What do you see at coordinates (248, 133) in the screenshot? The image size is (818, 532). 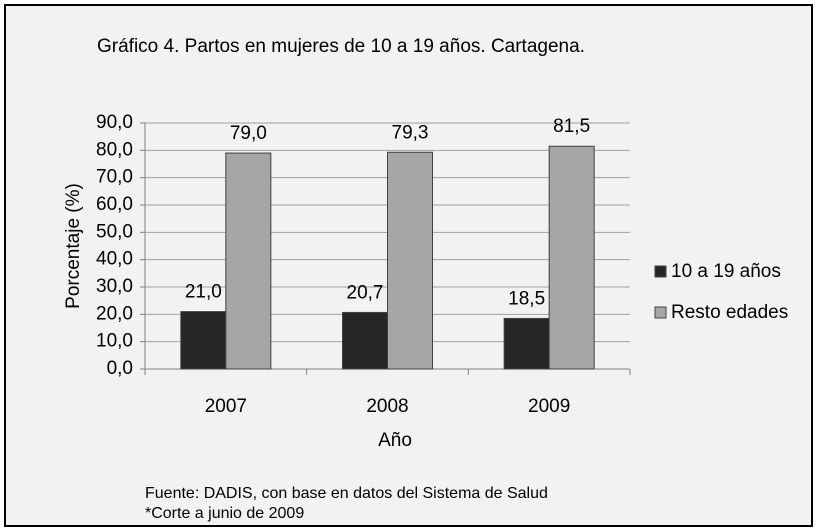 I see `value-label: 79,0` at bounding box center [248, 133].